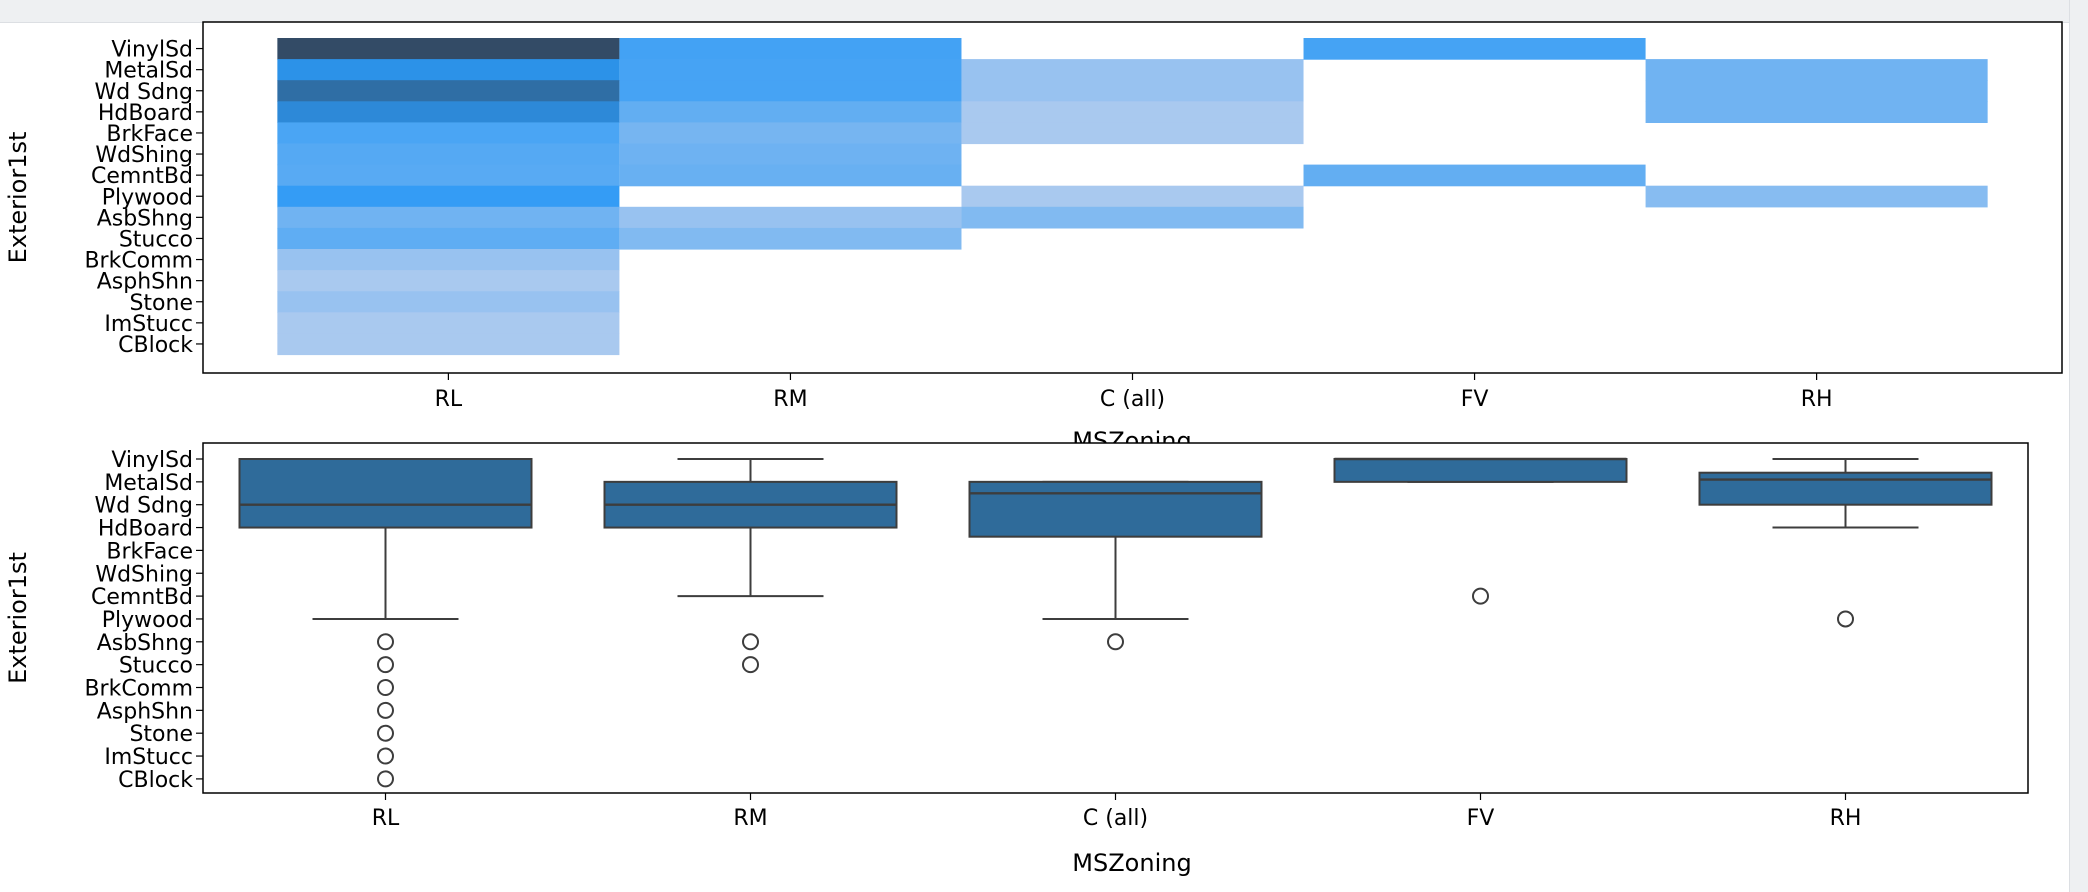  I want to click on x-axis-label: MSZoning, so click(1131, 863).